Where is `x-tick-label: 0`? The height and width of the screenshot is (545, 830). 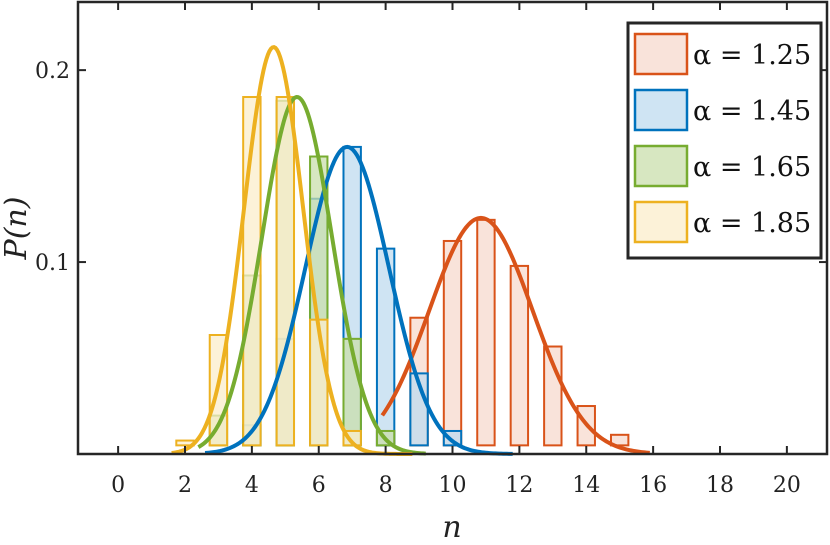
x-tick-label: 0 is located at coordinates (118, 485).